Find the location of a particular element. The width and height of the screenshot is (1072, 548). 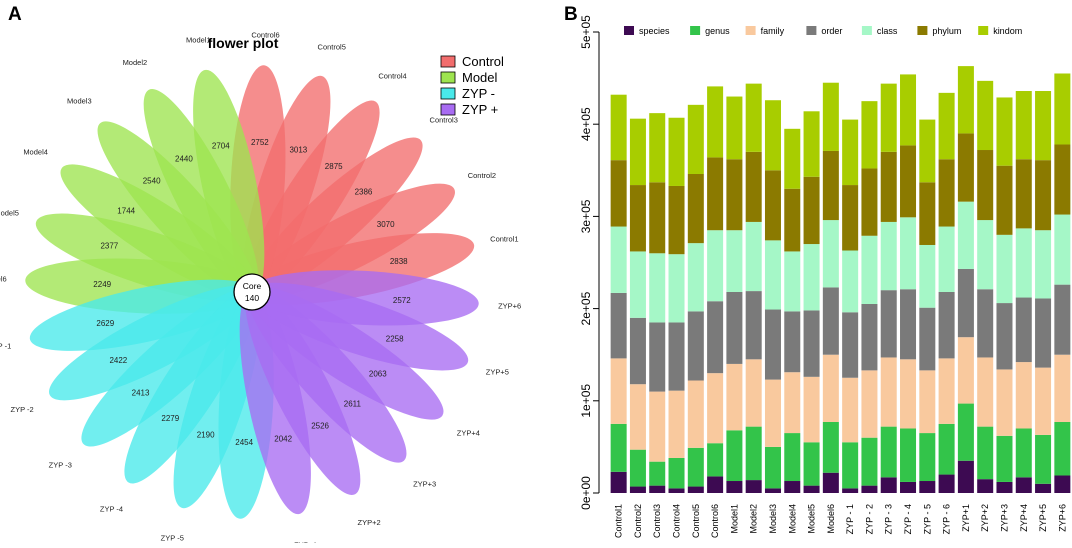

petal-value-zyp-3: 2413 is located at coordinates (141, 392).